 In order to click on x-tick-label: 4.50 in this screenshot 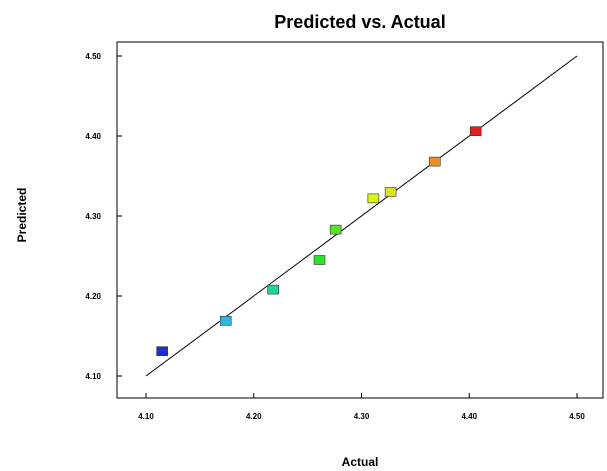, I will do `click(577, 416)`.